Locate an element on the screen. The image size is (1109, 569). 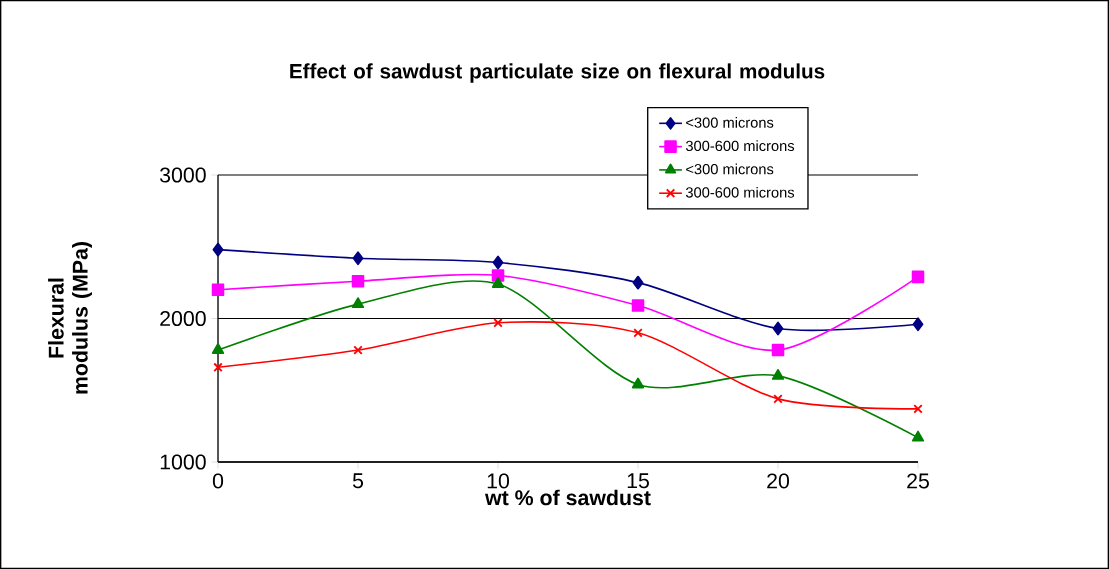
x-tick-label: 0 is located at coordinates (218, 481).